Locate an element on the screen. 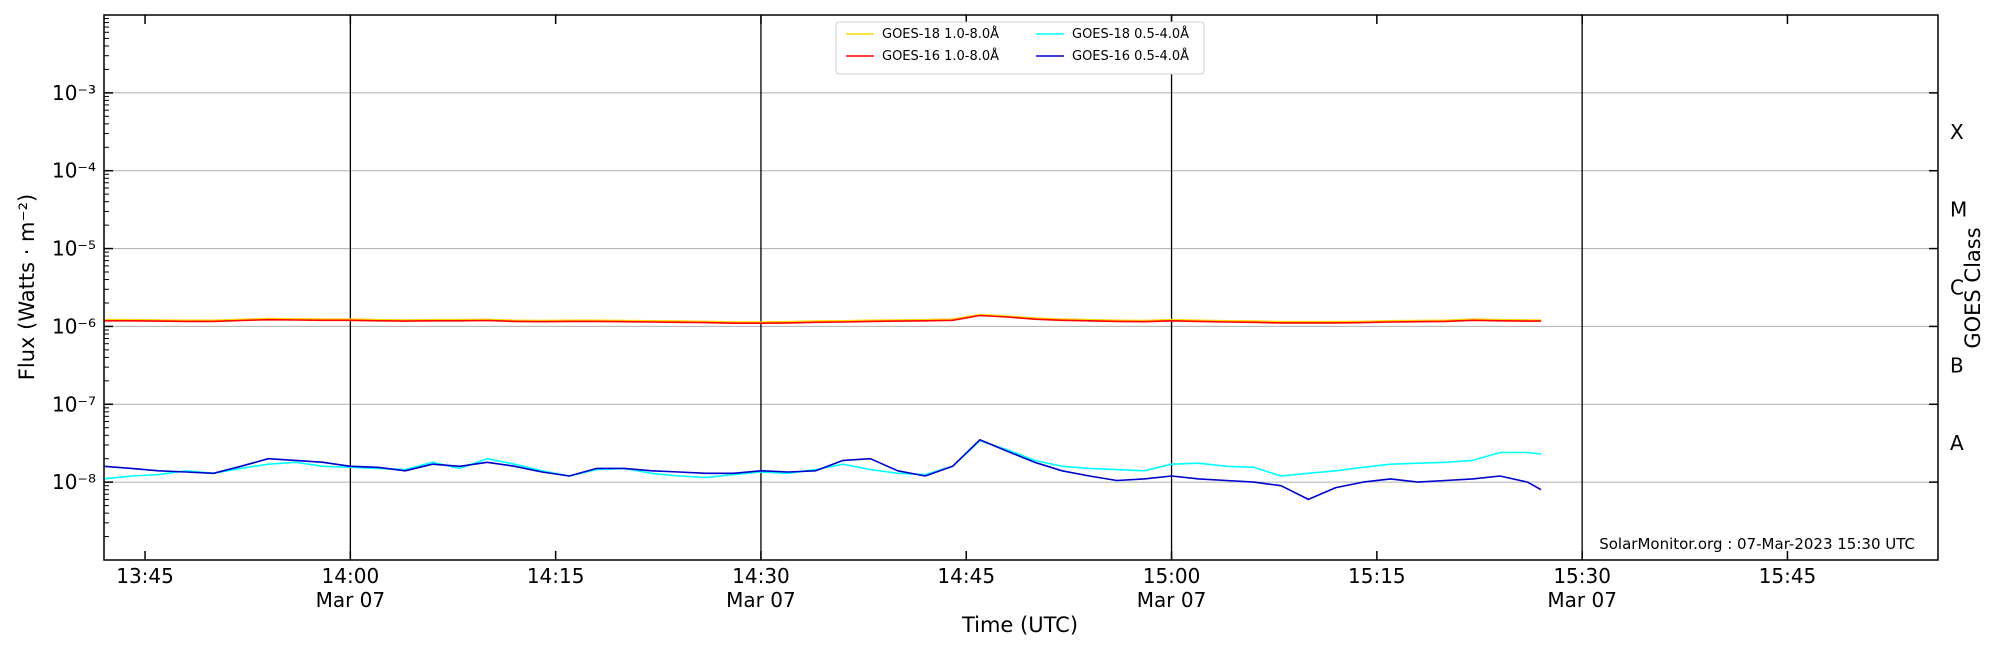  credit-text: SolarMonitor.org : 07-Mar-2023 15:30 UTC is located at coordinates (1757, 544).